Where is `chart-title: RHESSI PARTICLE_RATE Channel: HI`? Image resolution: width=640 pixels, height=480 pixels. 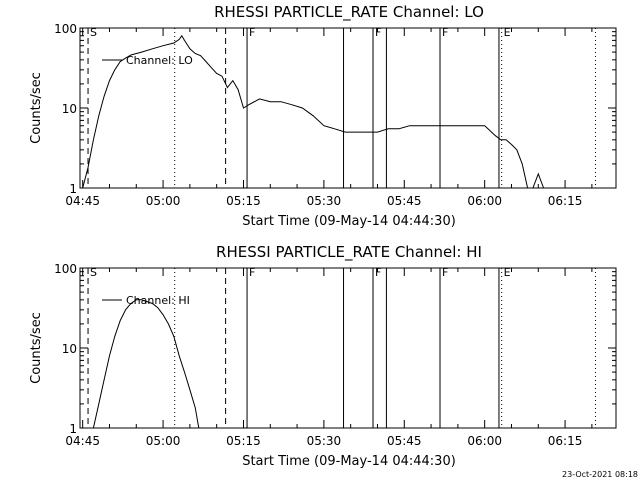
chart-title: RHESSI PARTICLE_RATE Channel: HI is located at coordinates (349, 252).